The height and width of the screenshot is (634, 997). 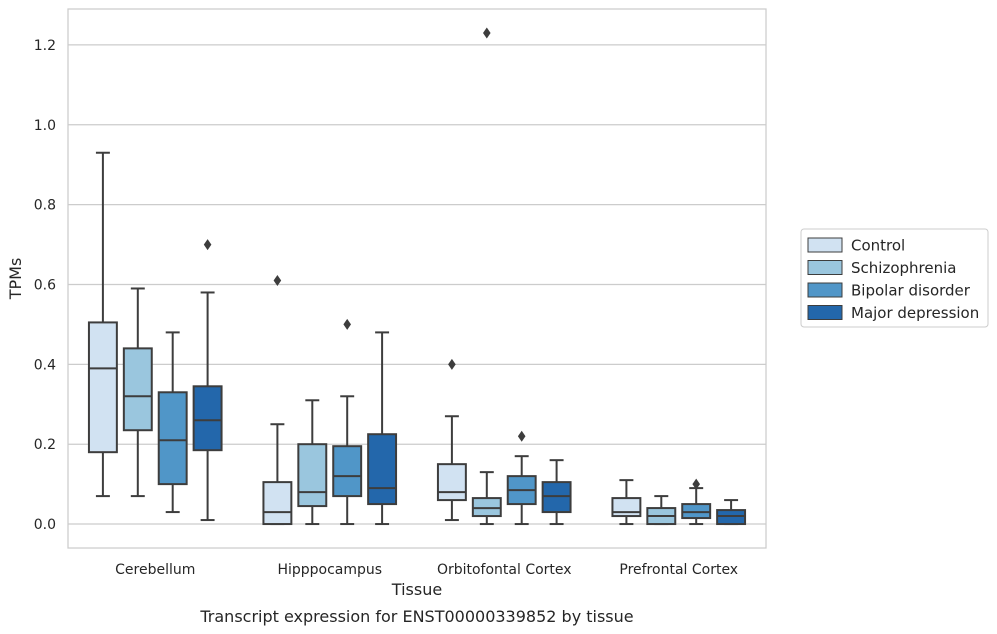 I want to click on y-tick-label: 0.8, so click(x=45, y=206).